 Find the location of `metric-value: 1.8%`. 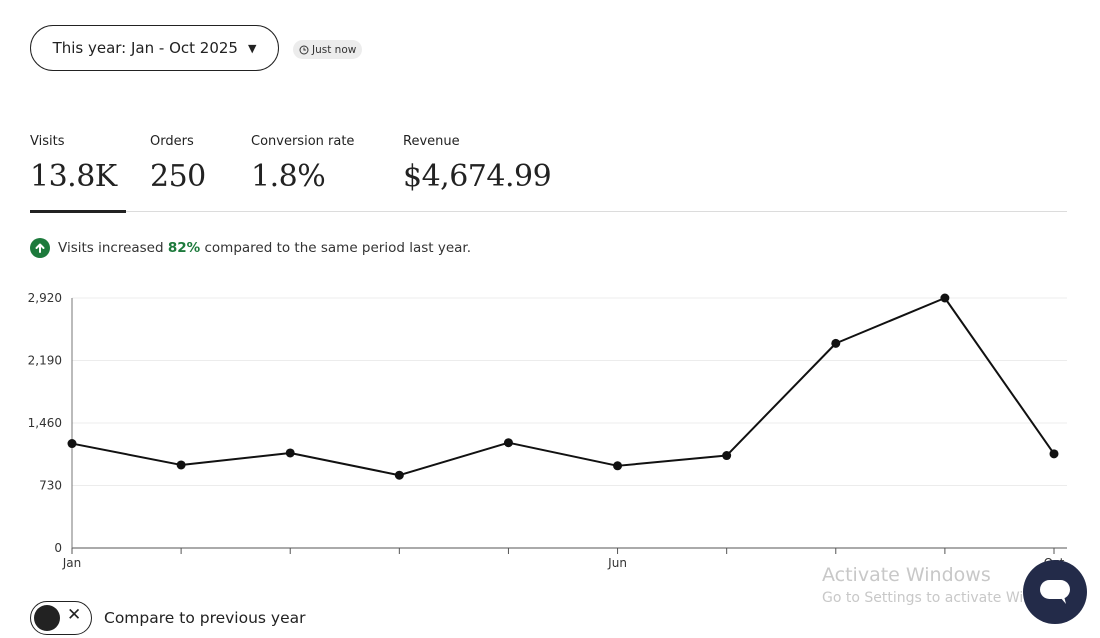

metric-value: 1.8% is located at coordinates (288, 176).